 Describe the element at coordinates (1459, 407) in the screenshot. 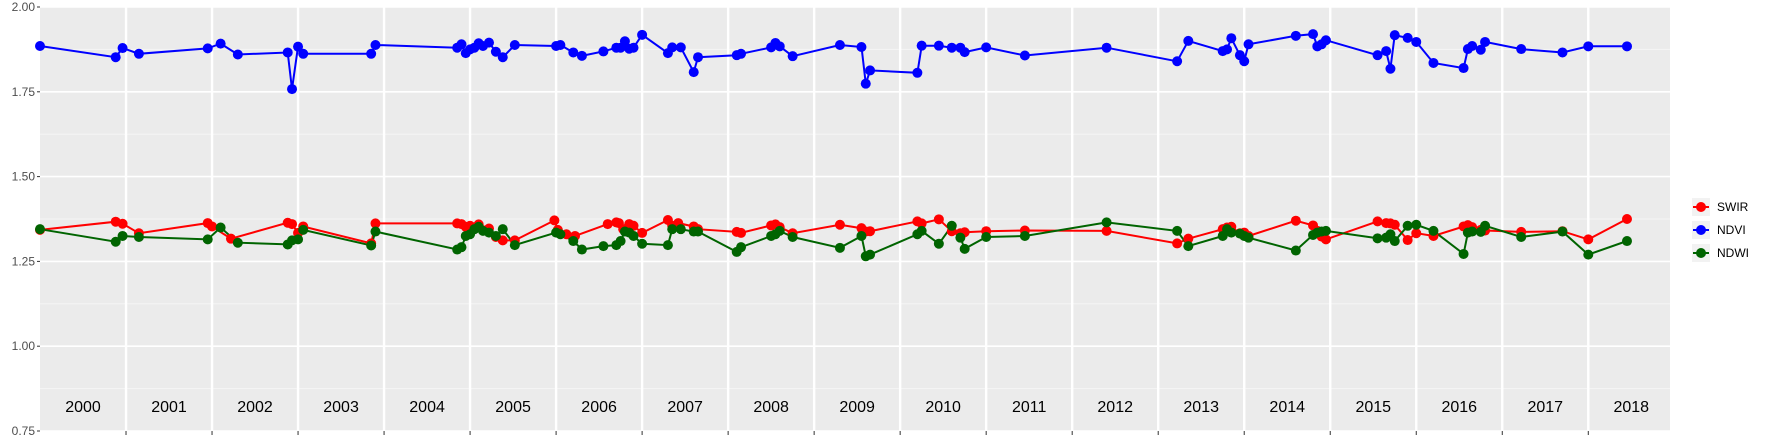

I see `year-label: 2016` at that location.